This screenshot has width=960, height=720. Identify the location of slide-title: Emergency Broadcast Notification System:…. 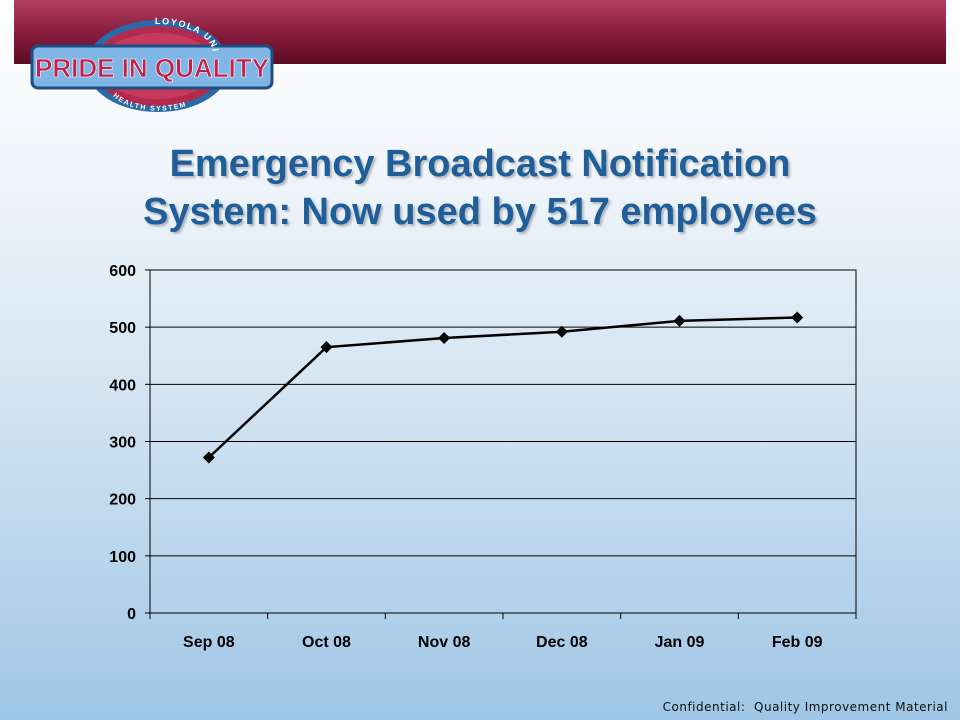
(480, 188).